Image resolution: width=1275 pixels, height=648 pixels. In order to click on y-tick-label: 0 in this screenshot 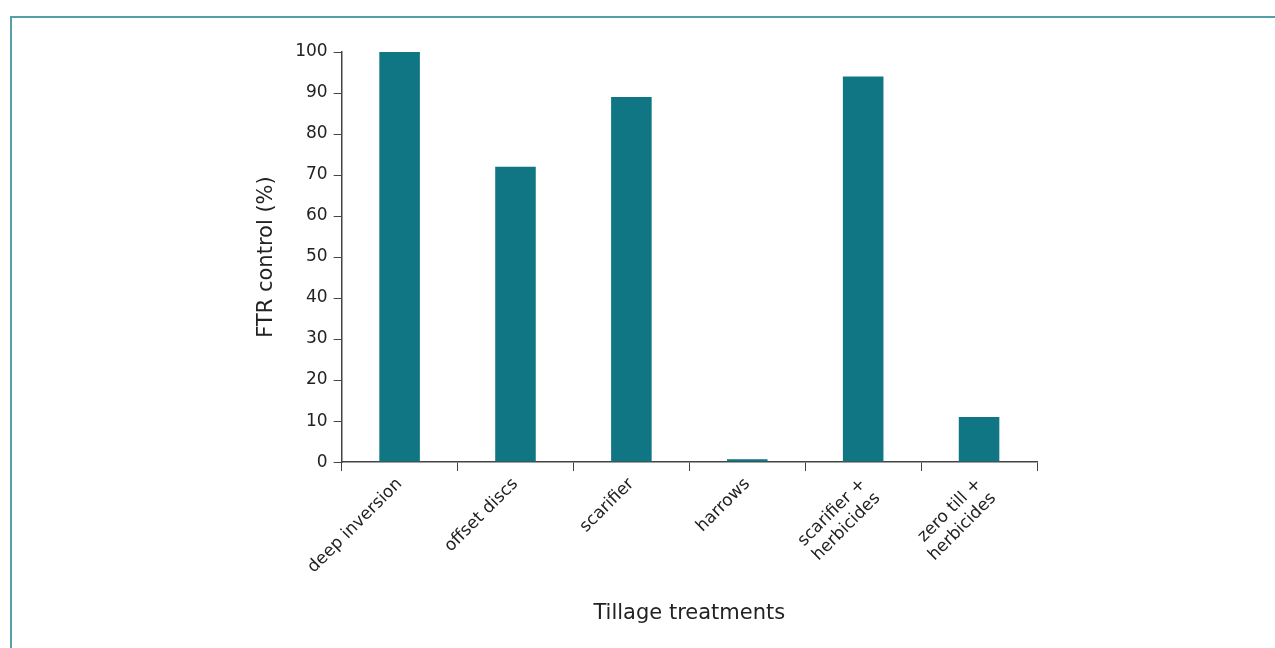, I will do `click(322, 460)`.